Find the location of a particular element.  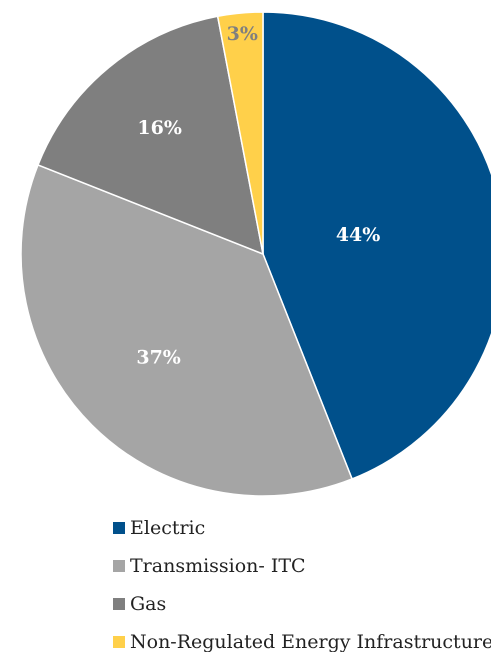

legend-text: Transmission- ITC is located at coordinates (218, 566).